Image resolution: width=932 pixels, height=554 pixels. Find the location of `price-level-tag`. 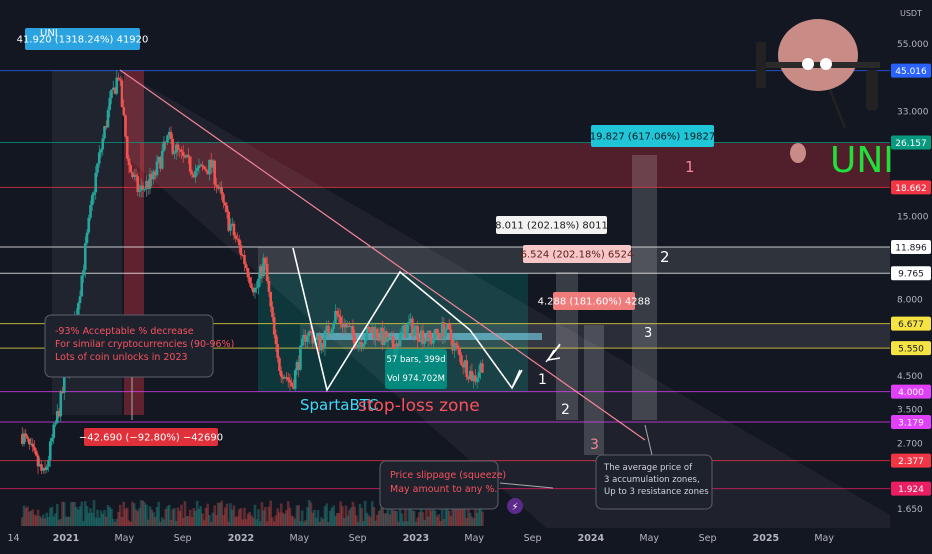

price-level-tag is located at coordinates (911, 142).